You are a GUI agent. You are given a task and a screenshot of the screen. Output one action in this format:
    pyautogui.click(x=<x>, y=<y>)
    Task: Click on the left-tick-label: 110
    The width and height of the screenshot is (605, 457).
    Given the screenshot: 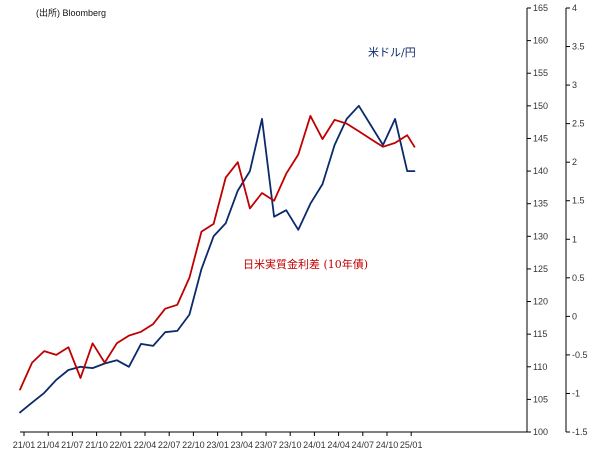 What is the action you would take?
    pyautogui.click(x=540, y=367)
    